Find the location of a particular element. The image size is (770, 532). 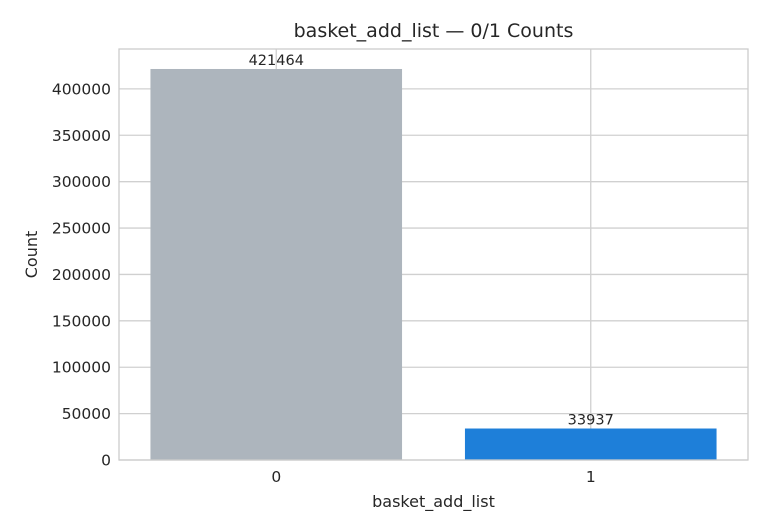

y-tick-label: 250000 is located at coordinates (81, 229).